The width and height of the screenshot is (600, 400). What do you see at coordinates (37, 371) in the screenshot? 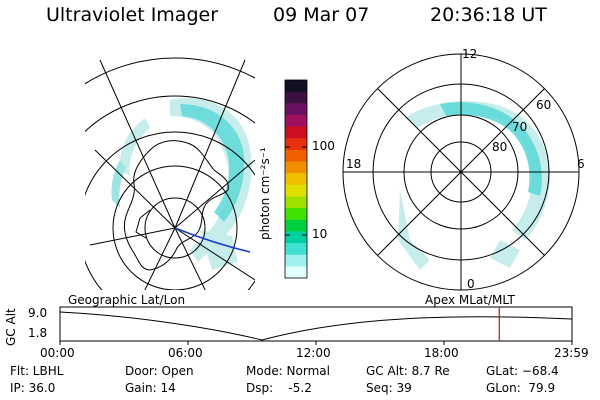
I see `filter-info: Flt: LBHL` at bounding box center [37, 371].